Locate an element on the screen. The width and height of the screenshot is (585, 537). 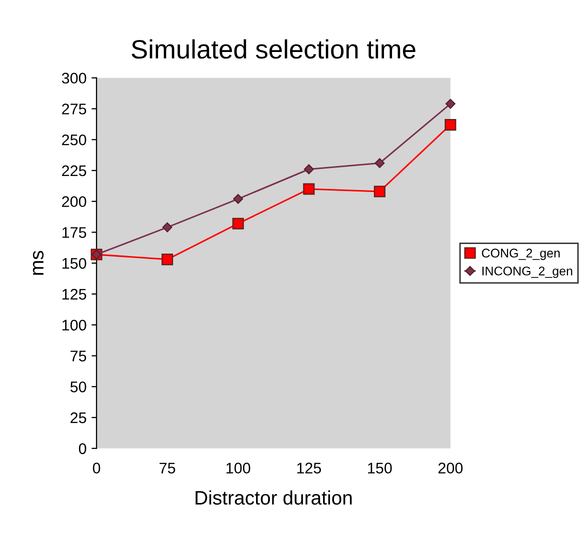
y-tick-label: 125 is located at coordinates (74, 294).